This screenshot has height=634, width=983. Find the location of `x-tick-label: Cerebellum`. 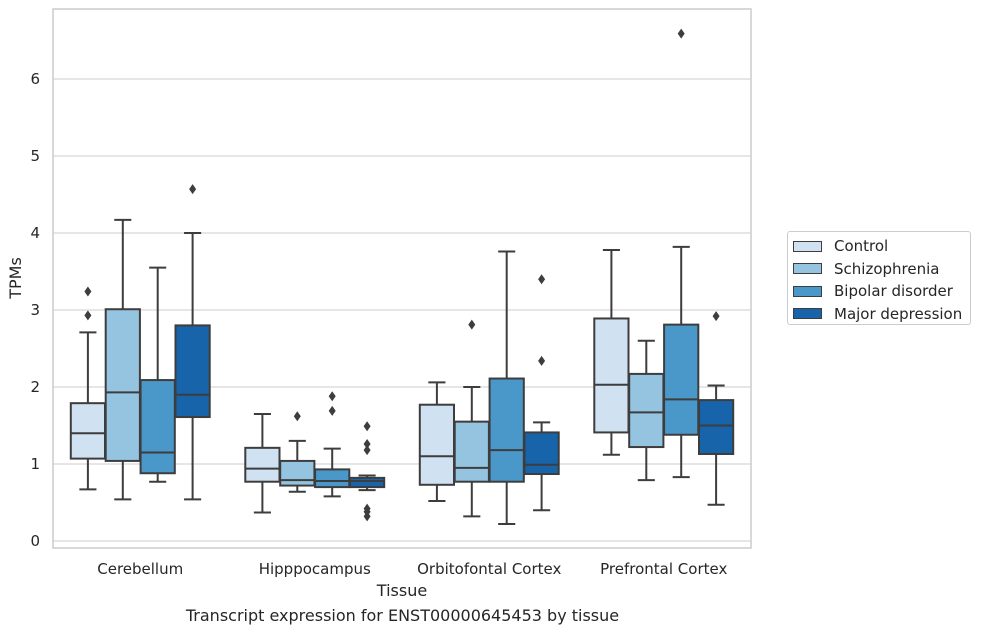

x-tick-label: Cerebellum is located at coordinates (140, 569).